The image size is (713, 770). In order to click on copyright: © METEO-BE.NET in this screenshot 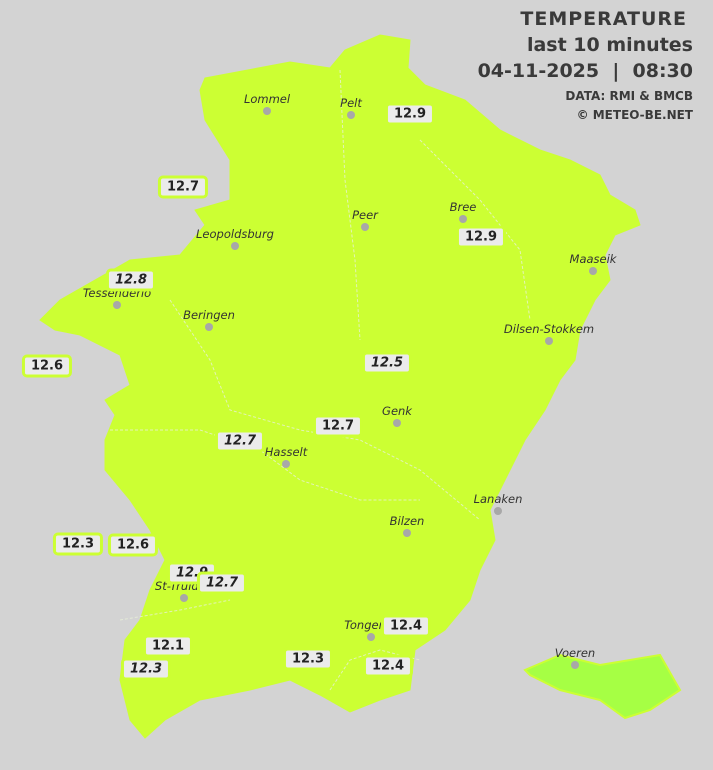, I will do `click(634, 115)`.